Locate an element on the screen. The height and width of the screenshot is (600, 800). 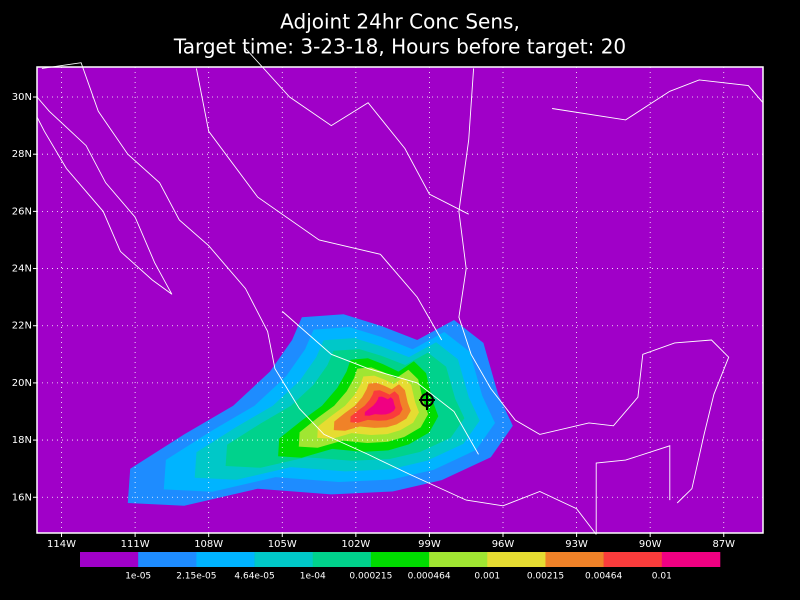
colorbar-label: 0.000464 is located at coordinates (429, 577).